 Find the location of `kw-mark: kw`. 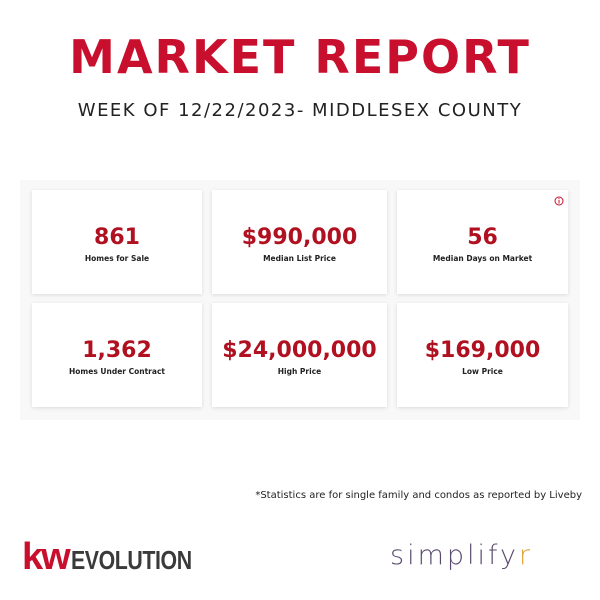

kw-mark: kw is located at coordinates (46, 557).